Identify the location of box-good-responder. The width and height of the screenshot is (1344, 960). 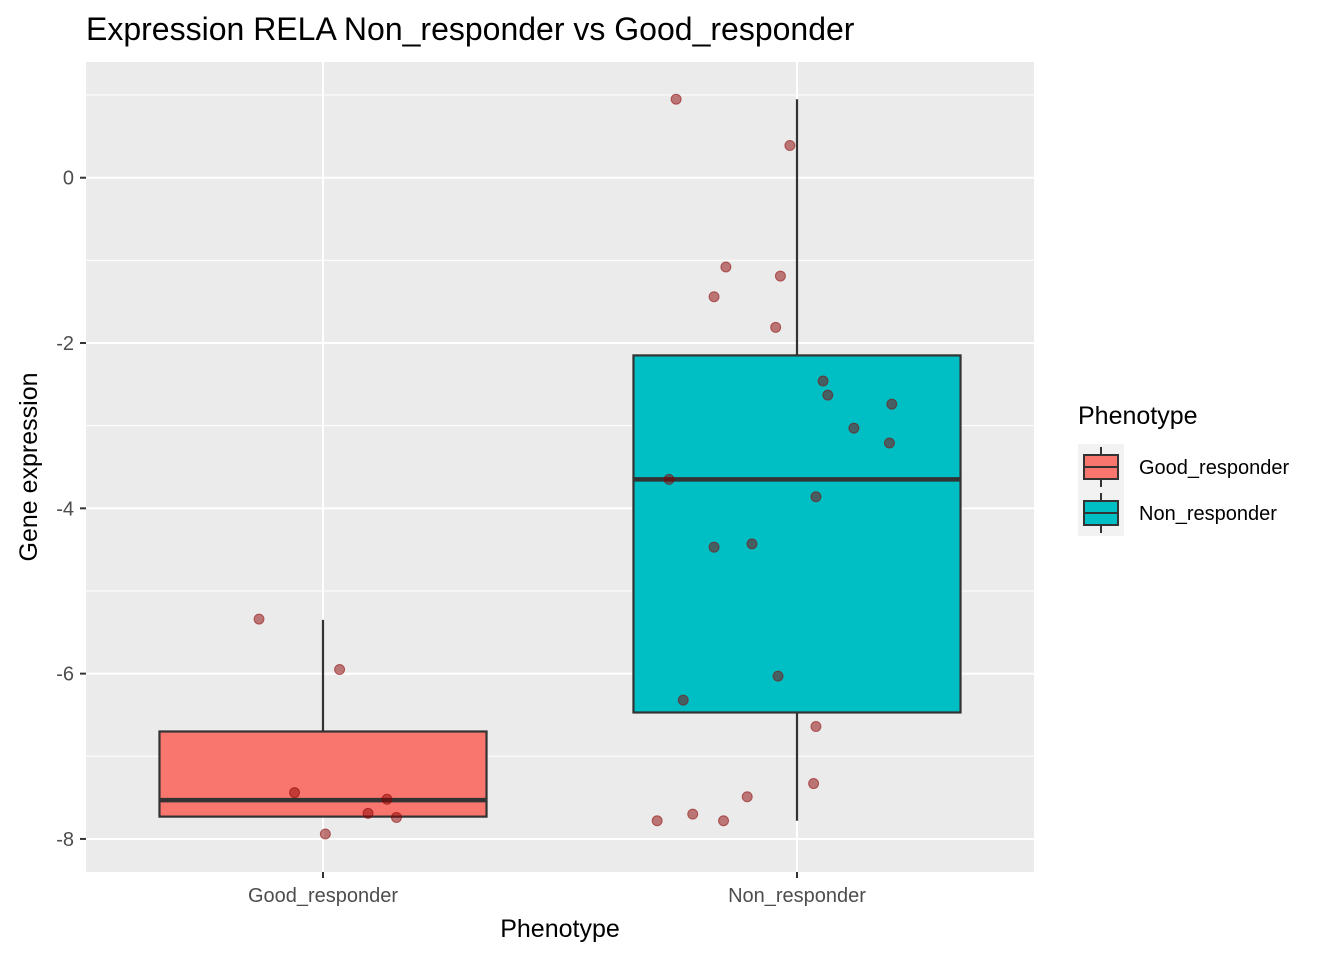
(323, 718).